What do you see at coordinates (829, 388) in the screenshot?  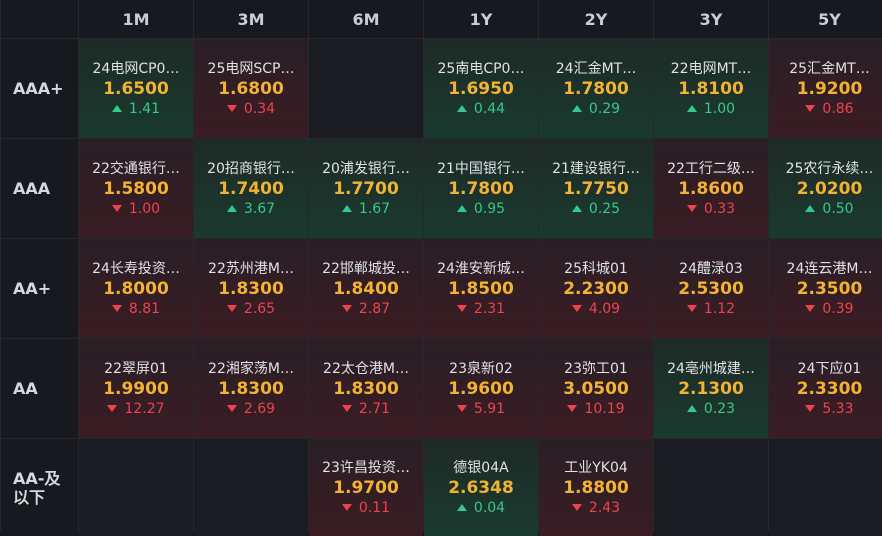 I see `bond-rate: 2.3300` at bounding box center [829, 388].